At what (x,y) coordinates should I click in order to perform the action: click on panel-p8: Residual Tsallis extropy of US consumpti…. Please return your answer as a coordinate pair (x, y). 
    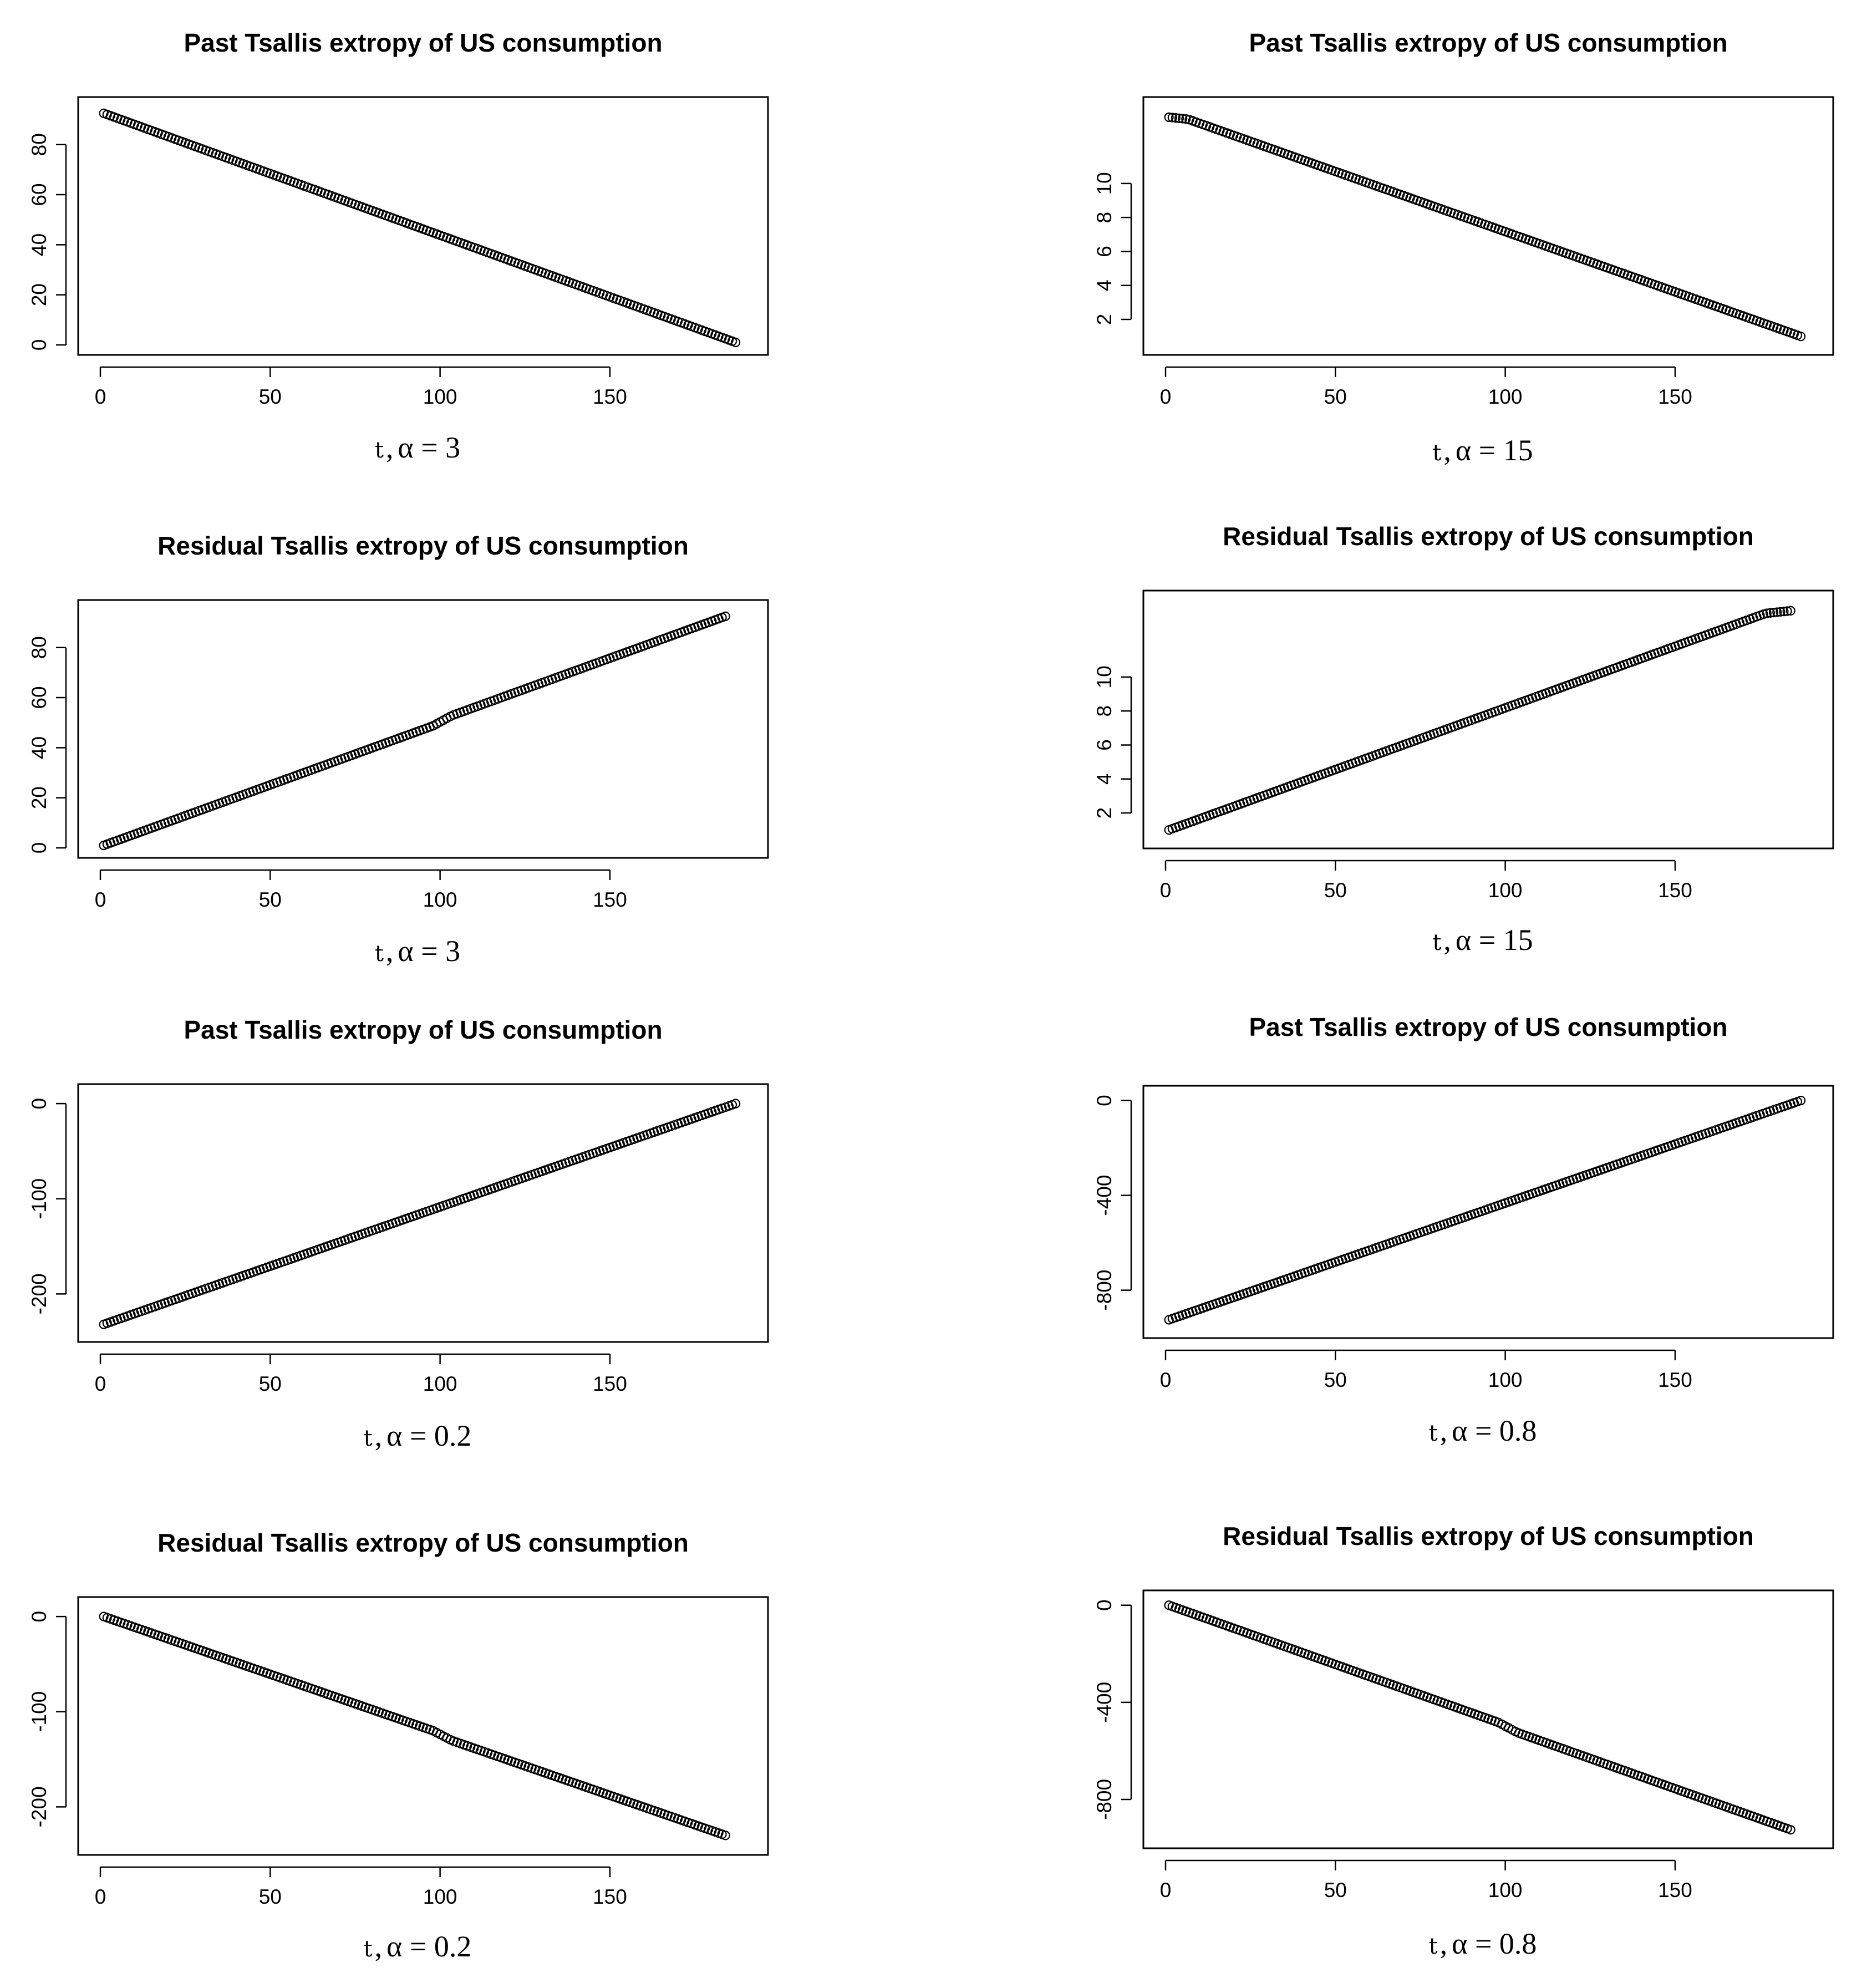
    Looking at the image, I should click on (1463, 1741).